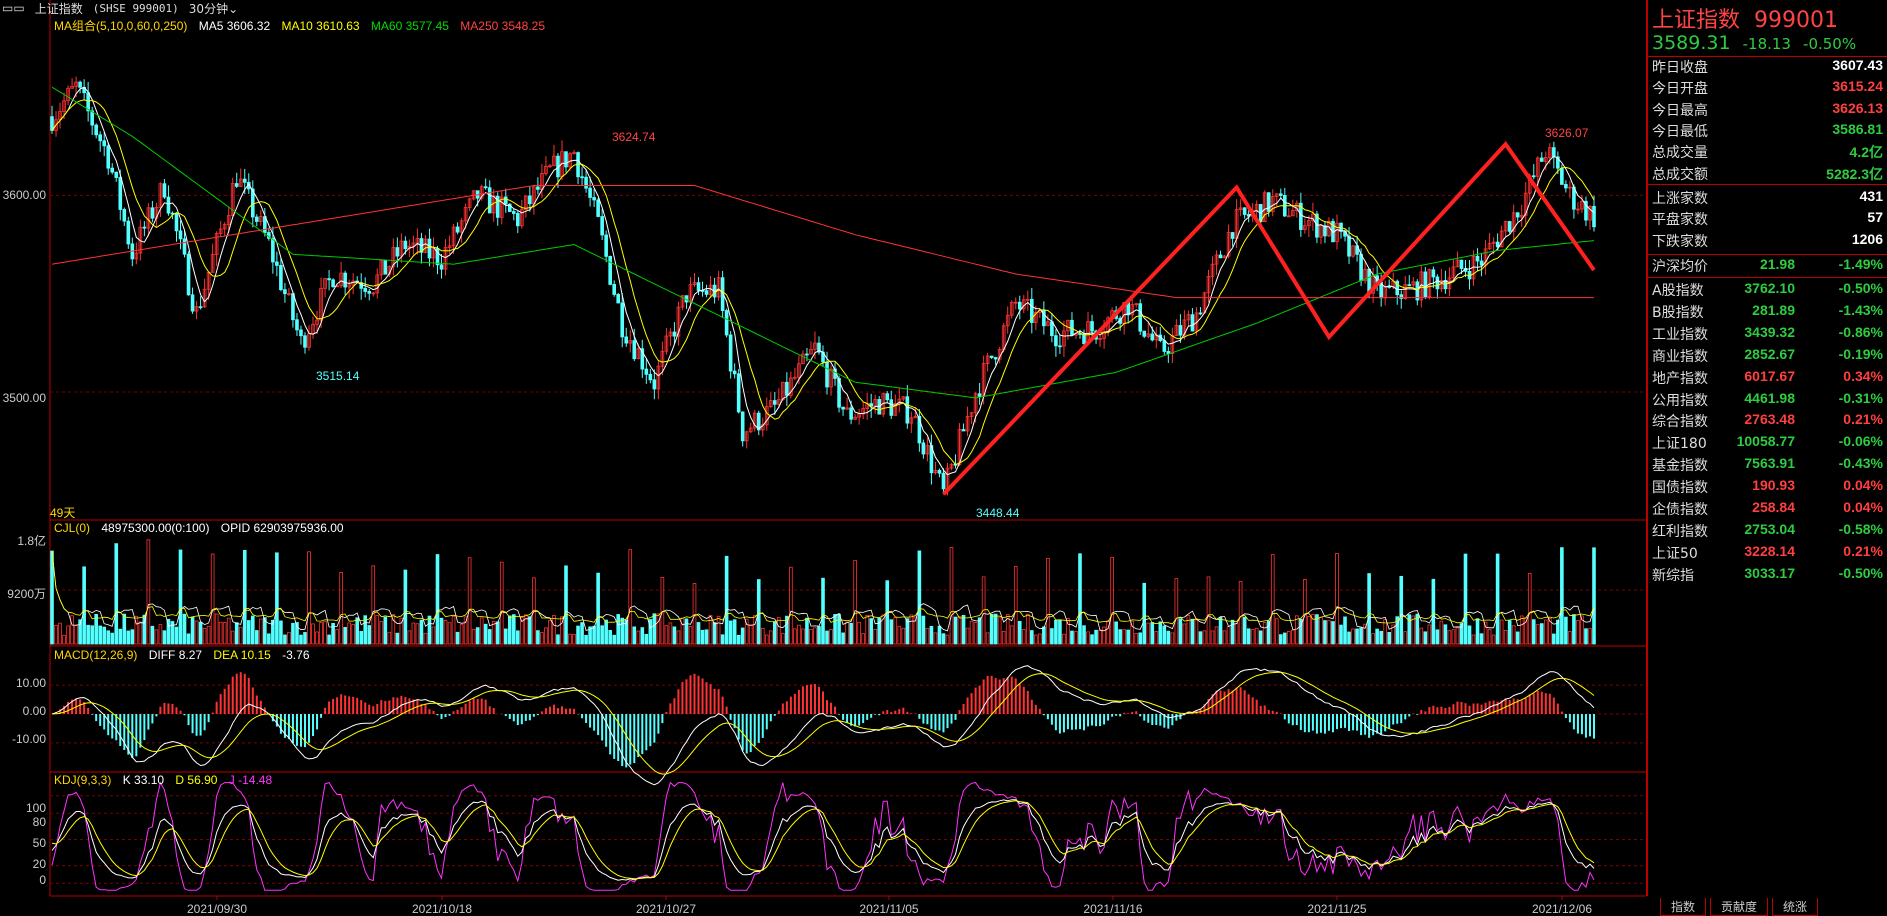 This screenshot has height=916, width=1887. I want to click on indices-row: 红利指数 2753.04 -0.58%, so click(1767, 532).